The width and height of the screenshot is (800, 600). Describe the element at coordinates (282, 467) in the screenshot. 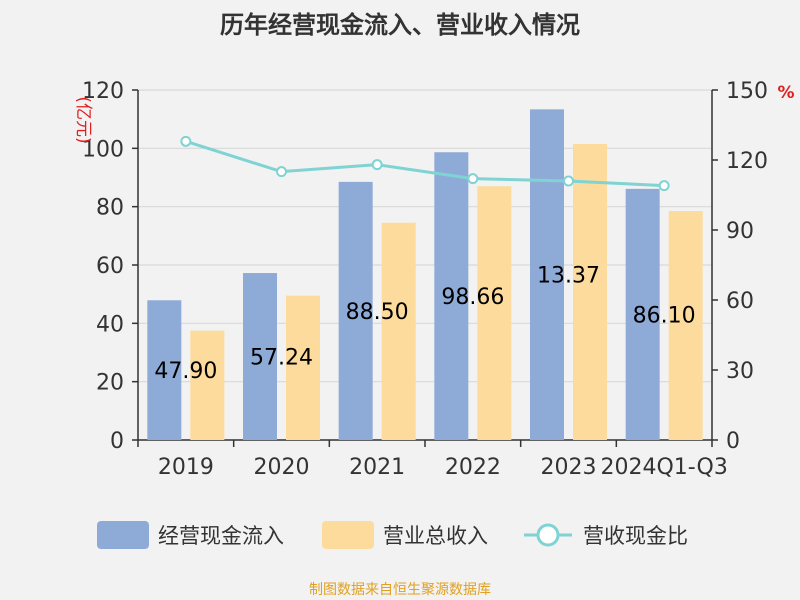

I see `x-tick-label: 2020` at that location.